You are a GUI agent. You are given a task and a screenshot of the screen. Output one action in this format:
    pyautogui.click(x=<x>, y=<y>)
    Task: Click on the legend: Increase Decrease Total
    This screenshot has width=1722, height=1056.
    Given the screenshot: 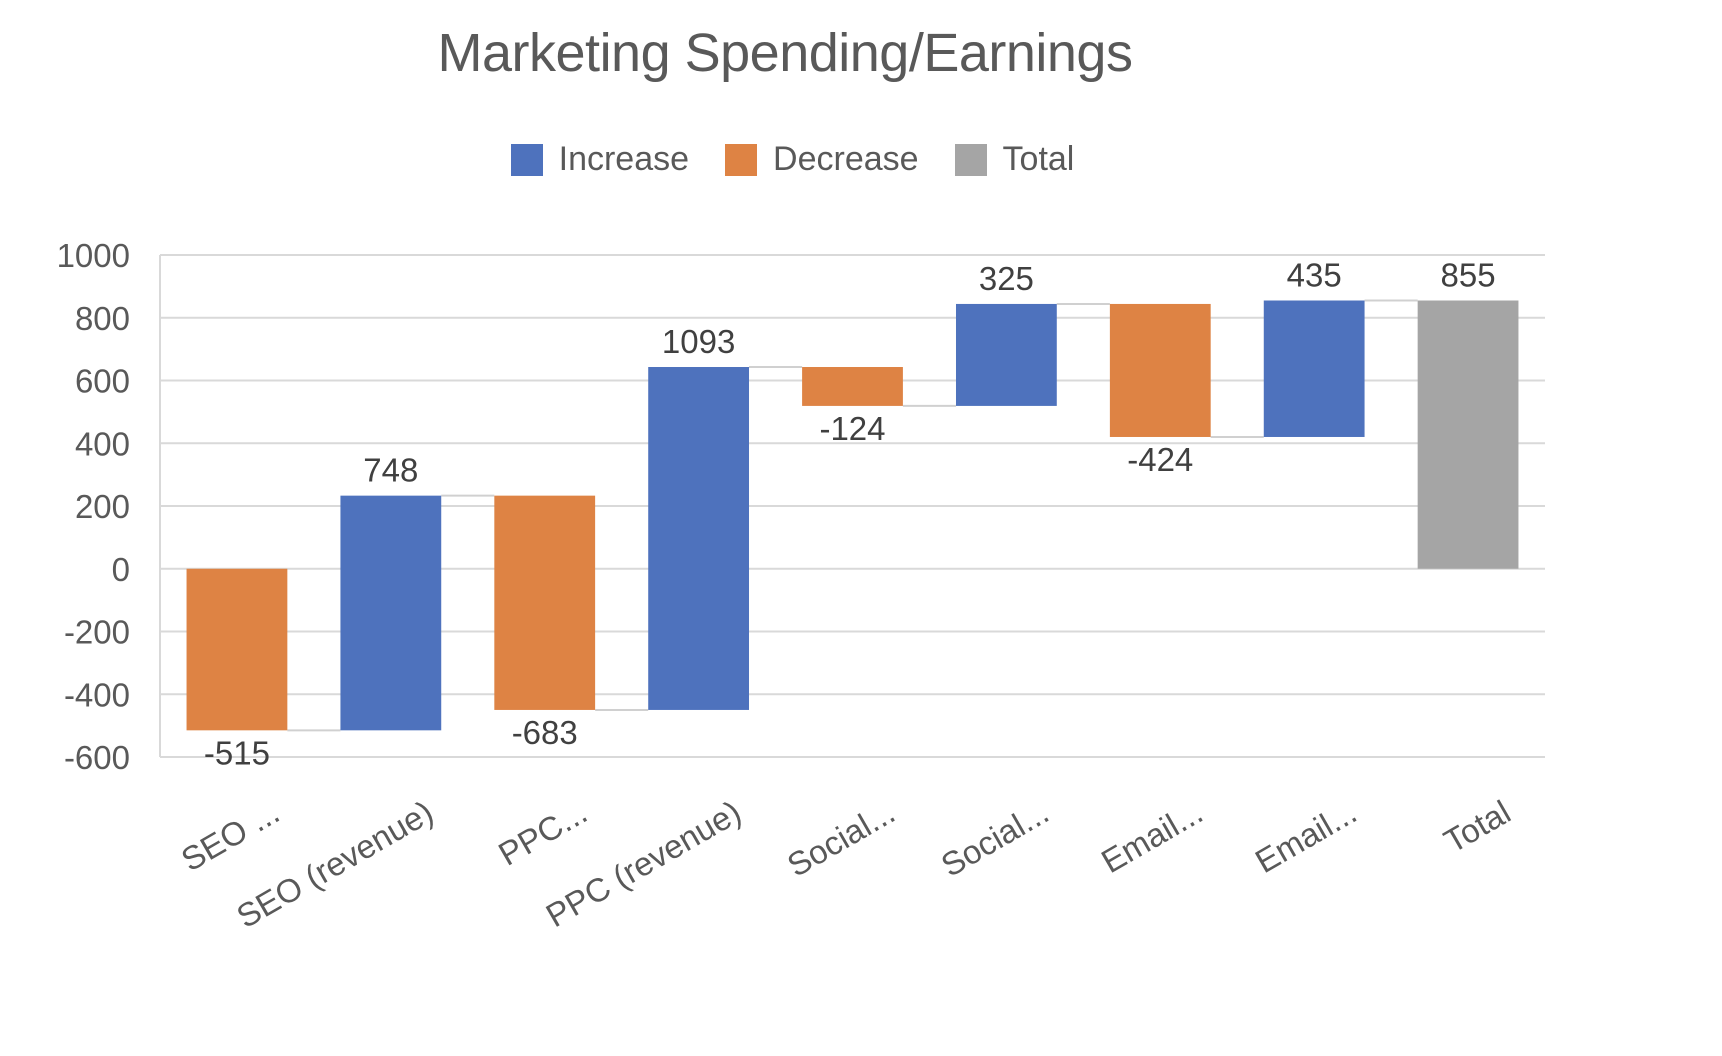 What is the action you would take?
    pyautogui.click(x=792, y=159)
    